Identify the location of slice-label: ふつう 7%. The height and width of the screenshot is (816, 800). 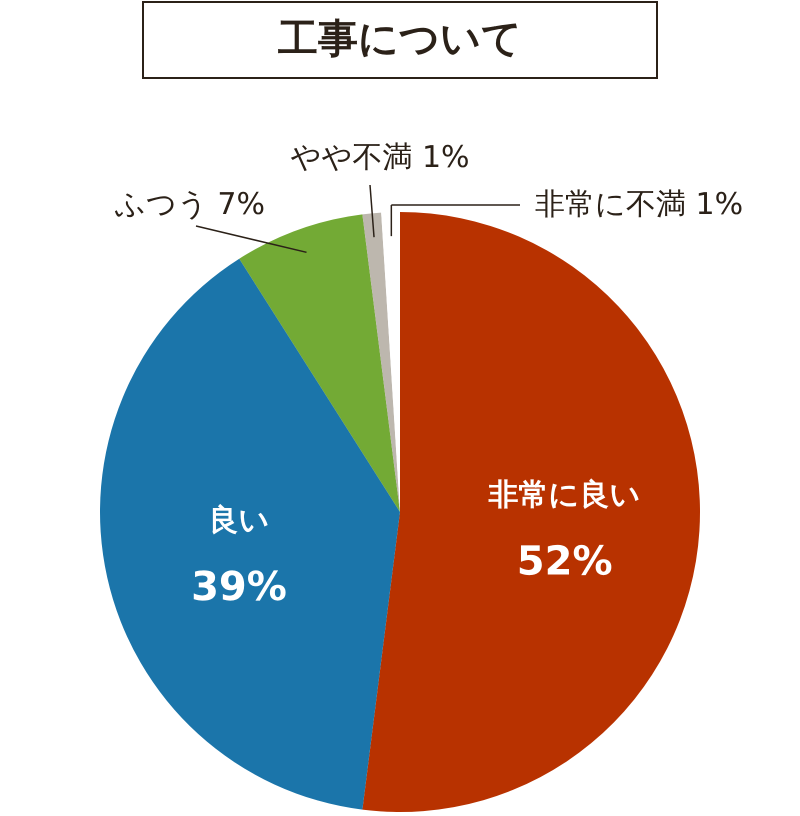
(189, 204).